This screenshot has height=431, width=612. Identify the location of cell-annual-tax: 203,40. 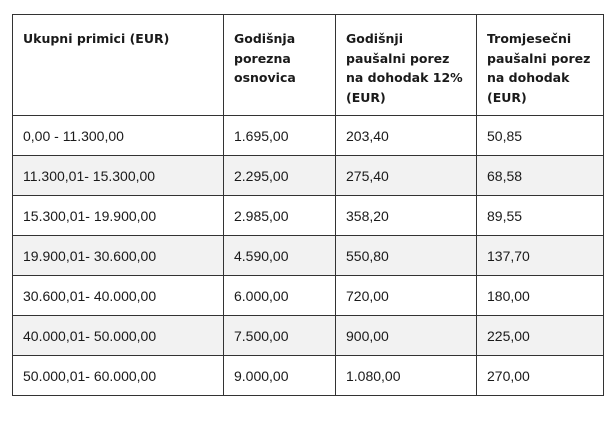
(406, 135).